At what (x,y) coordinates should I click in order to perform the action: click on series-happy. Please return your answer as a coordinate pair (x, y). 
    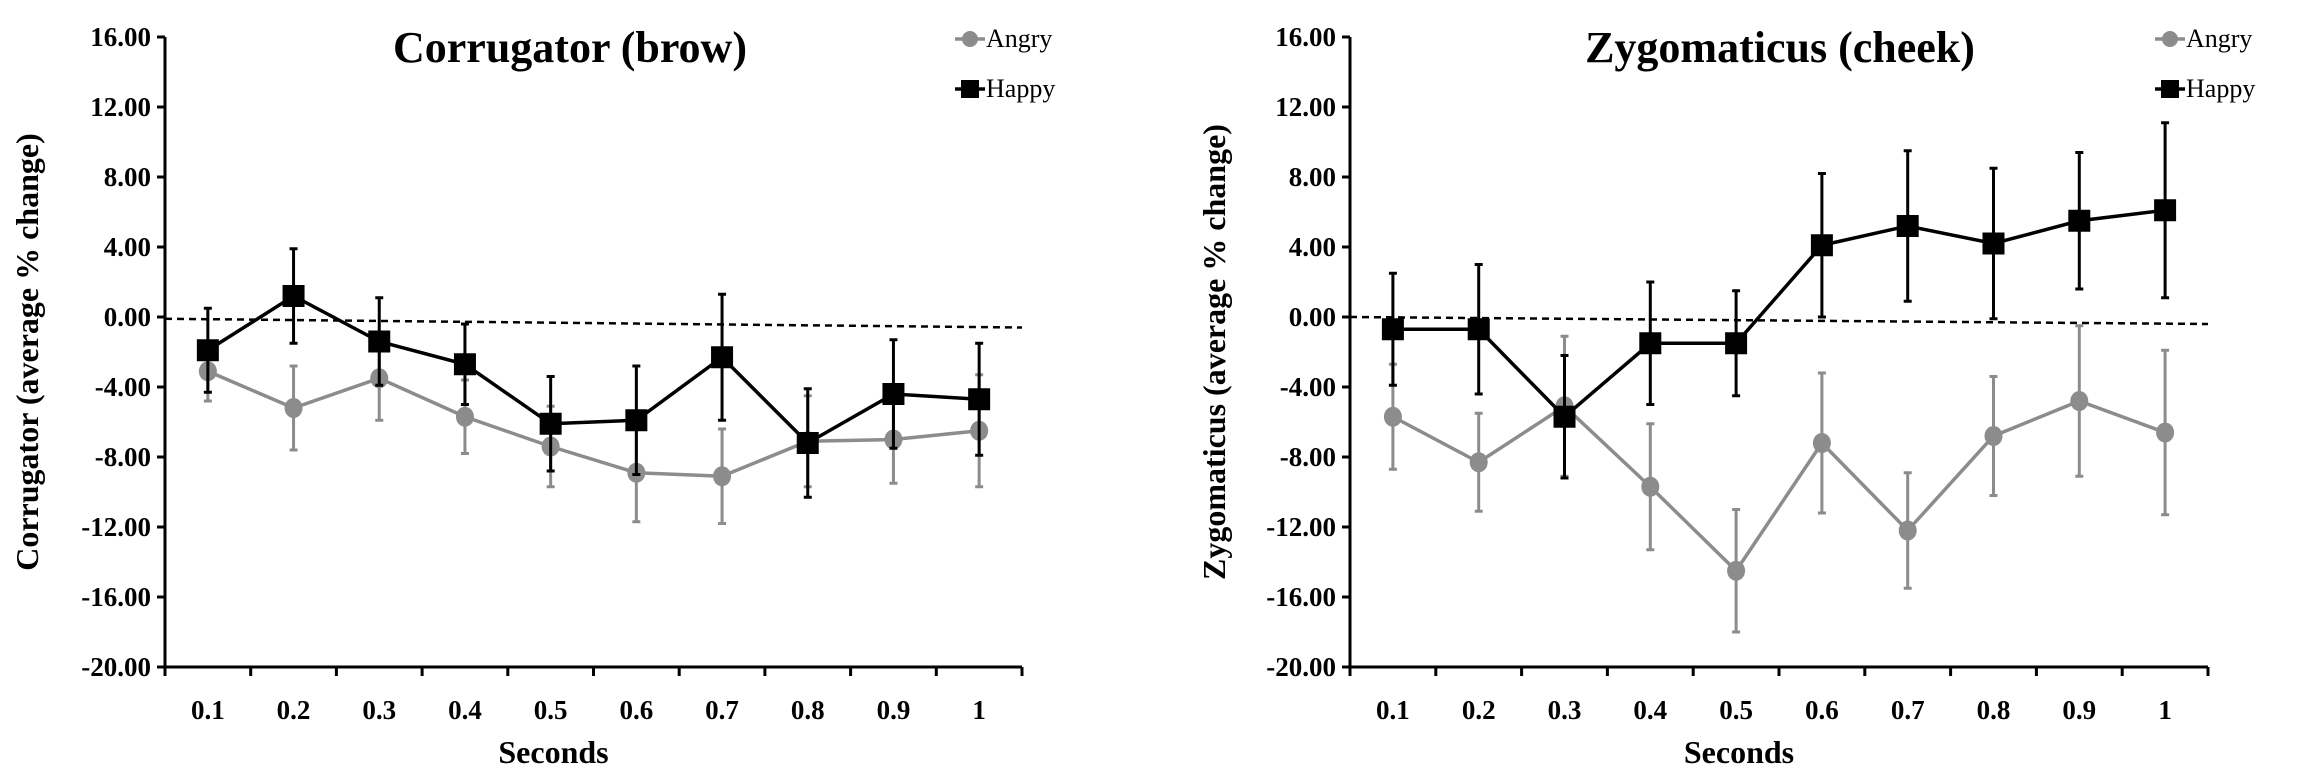
    Looking at the image, I should click on (593, 373).